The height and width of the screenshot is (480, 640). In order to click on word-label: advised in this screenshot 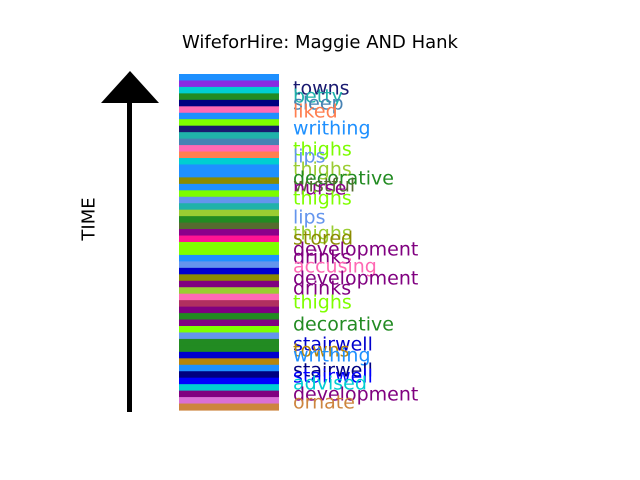, I will do `click(330, 383)`.